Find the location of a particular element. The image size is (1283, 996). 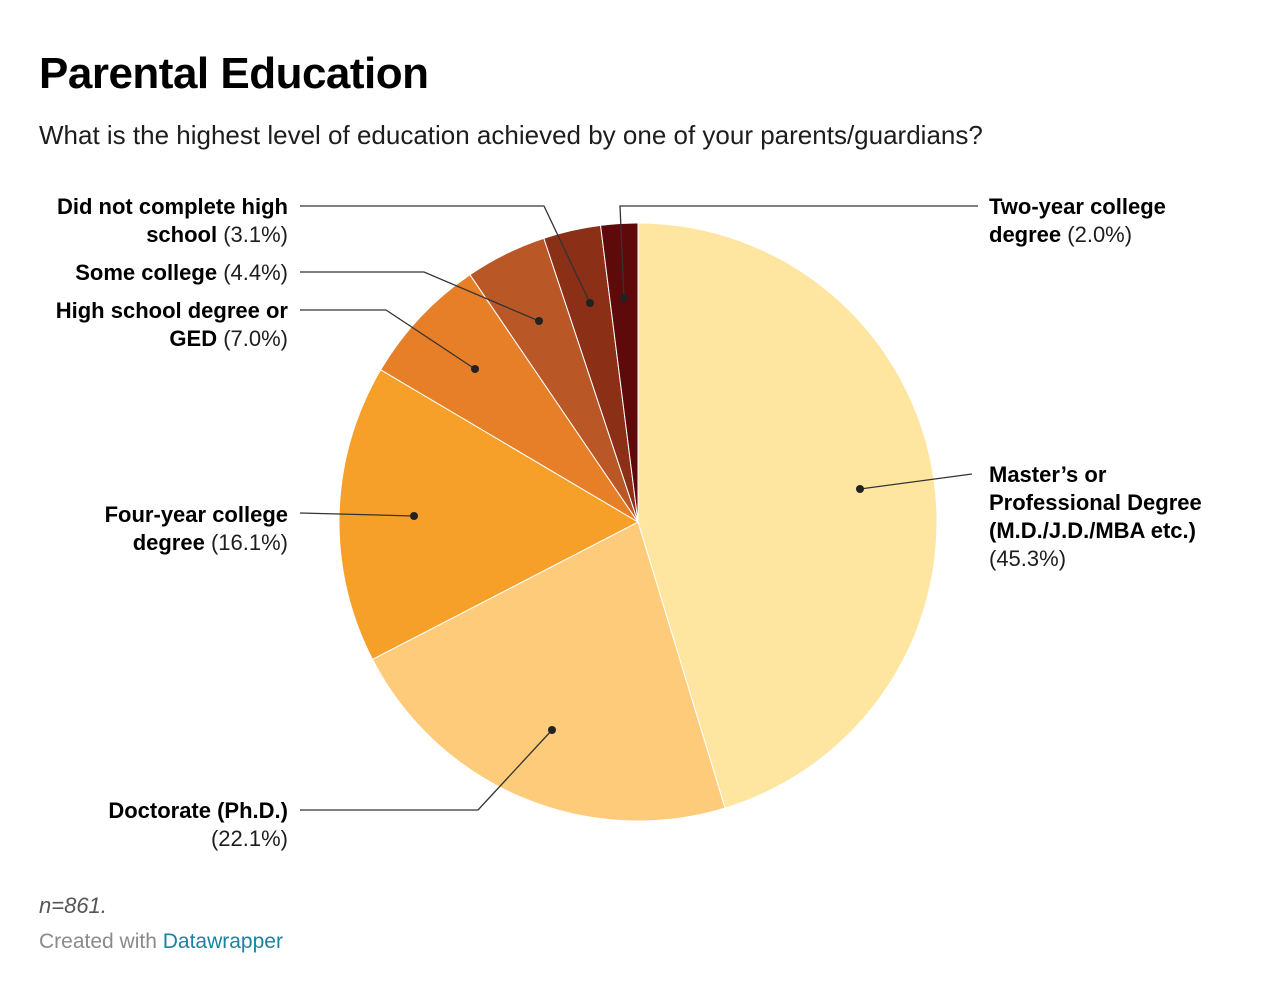

slice-percent-0: (45.3%) is located at coordinates (1027, 558).